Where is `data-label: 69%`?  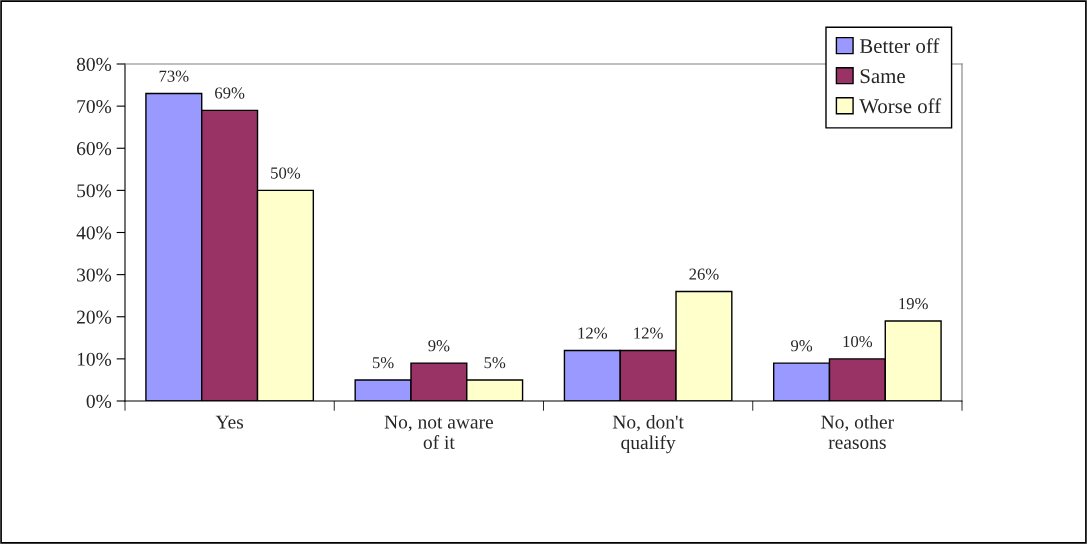
data-label: 69% is located at coordinates (230, 93).